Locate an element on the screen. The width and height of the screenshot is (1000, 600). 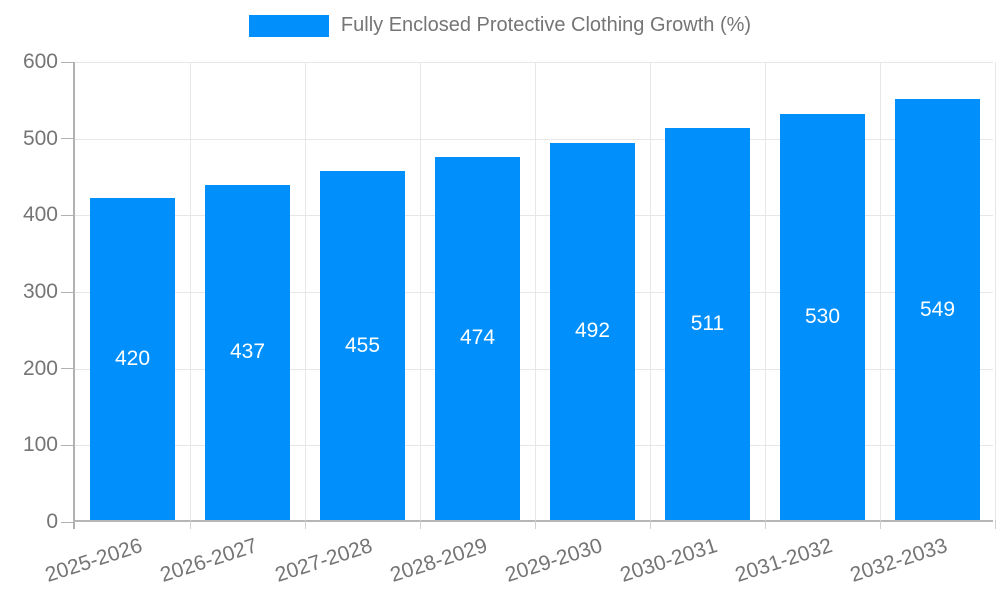
bar-value-label: 511 is located at coordinates (707, 324).